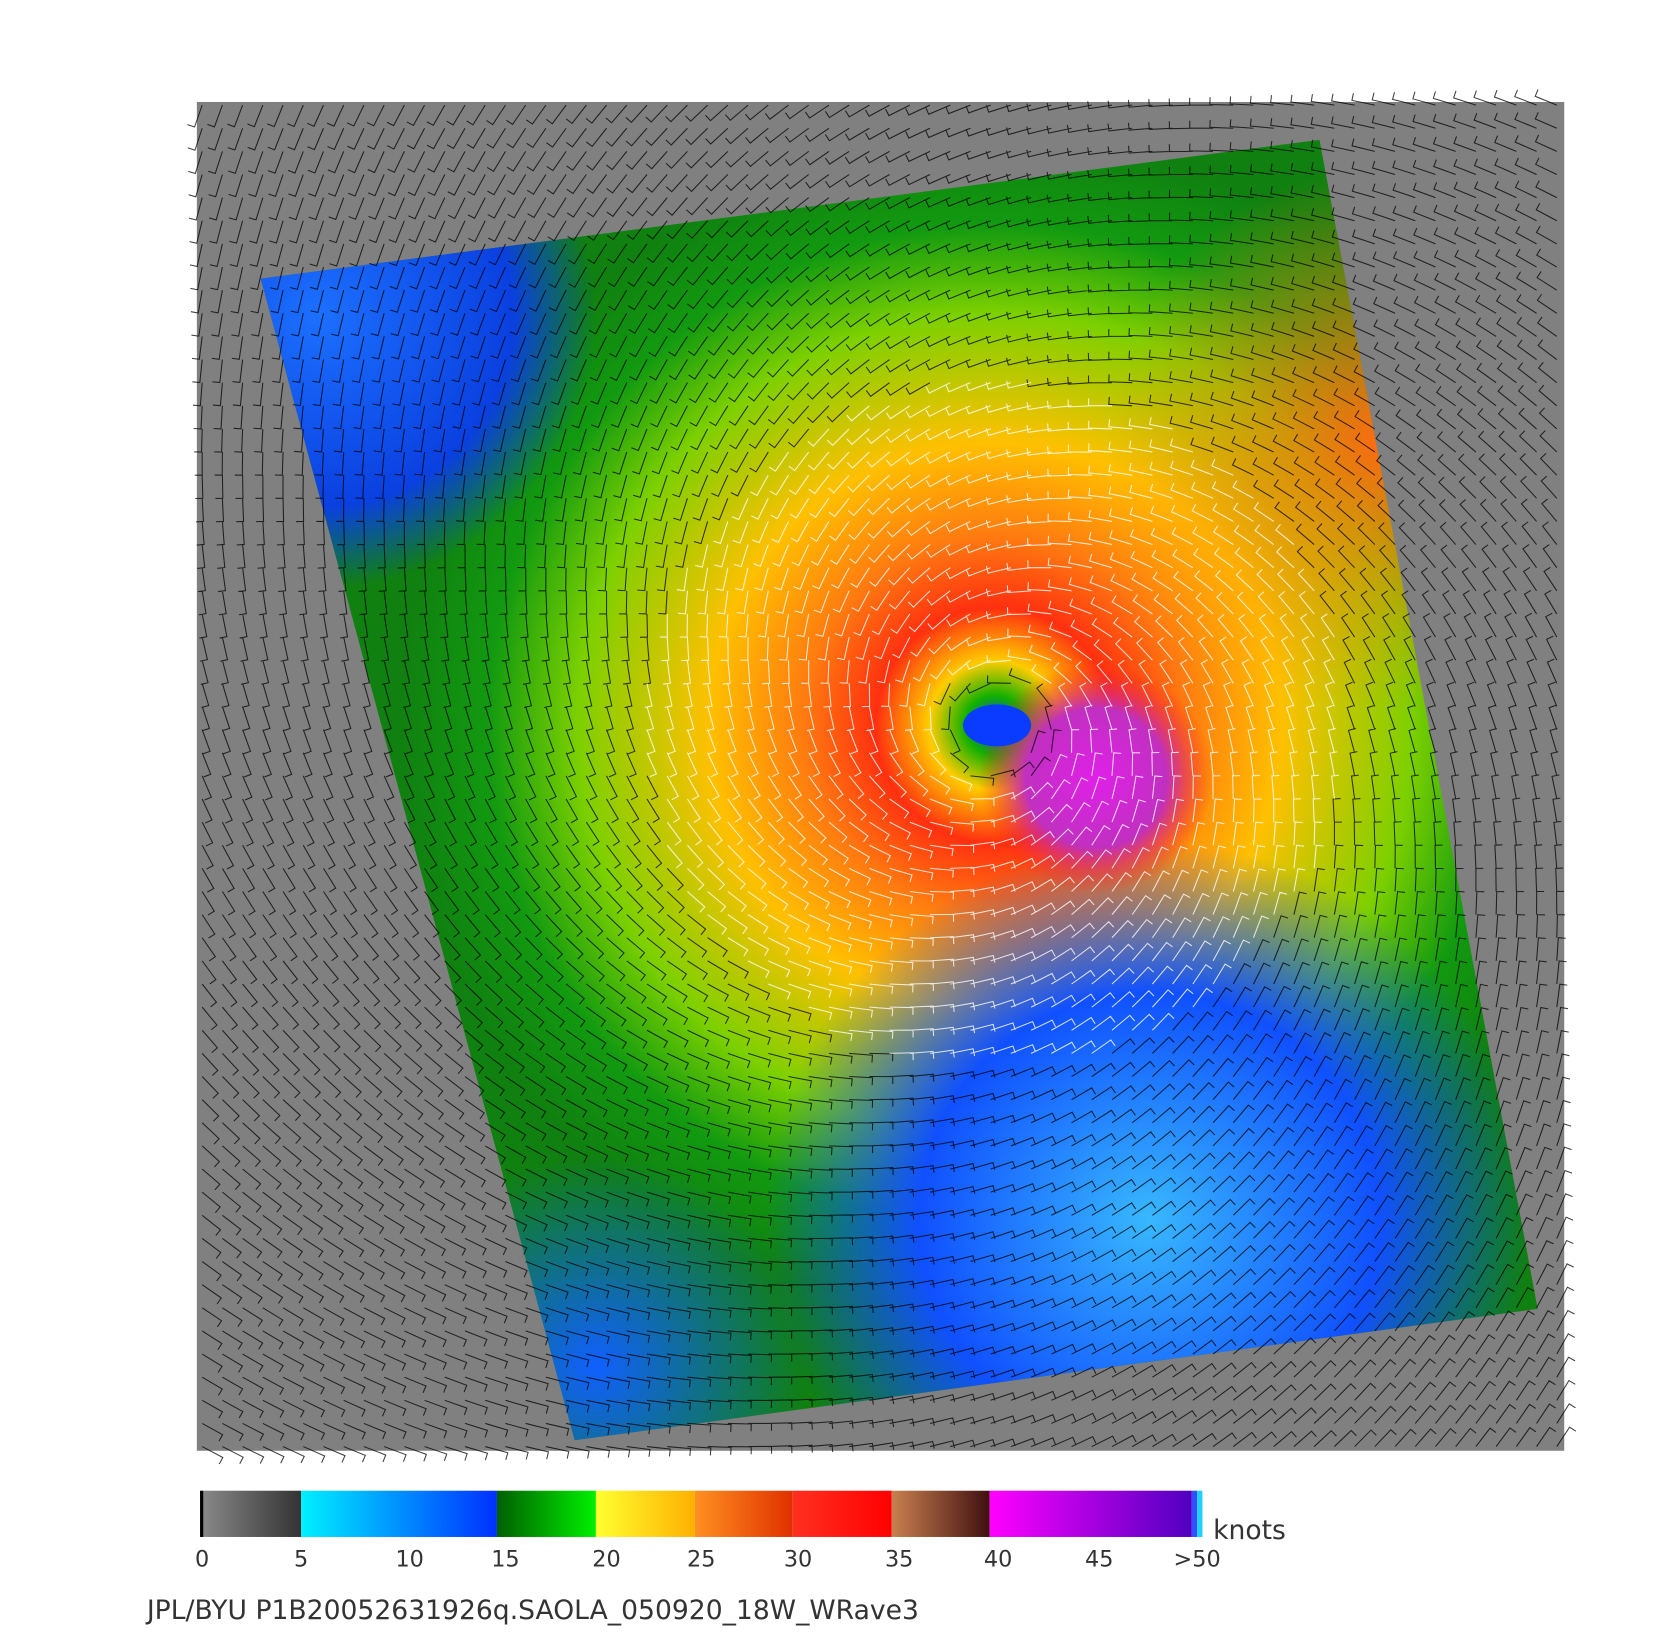 The image size is (1660, 1644). Describe the element at coordinates (899, 1560) in the screenshot. I see `colorbar-tick-label: 35` at that location.